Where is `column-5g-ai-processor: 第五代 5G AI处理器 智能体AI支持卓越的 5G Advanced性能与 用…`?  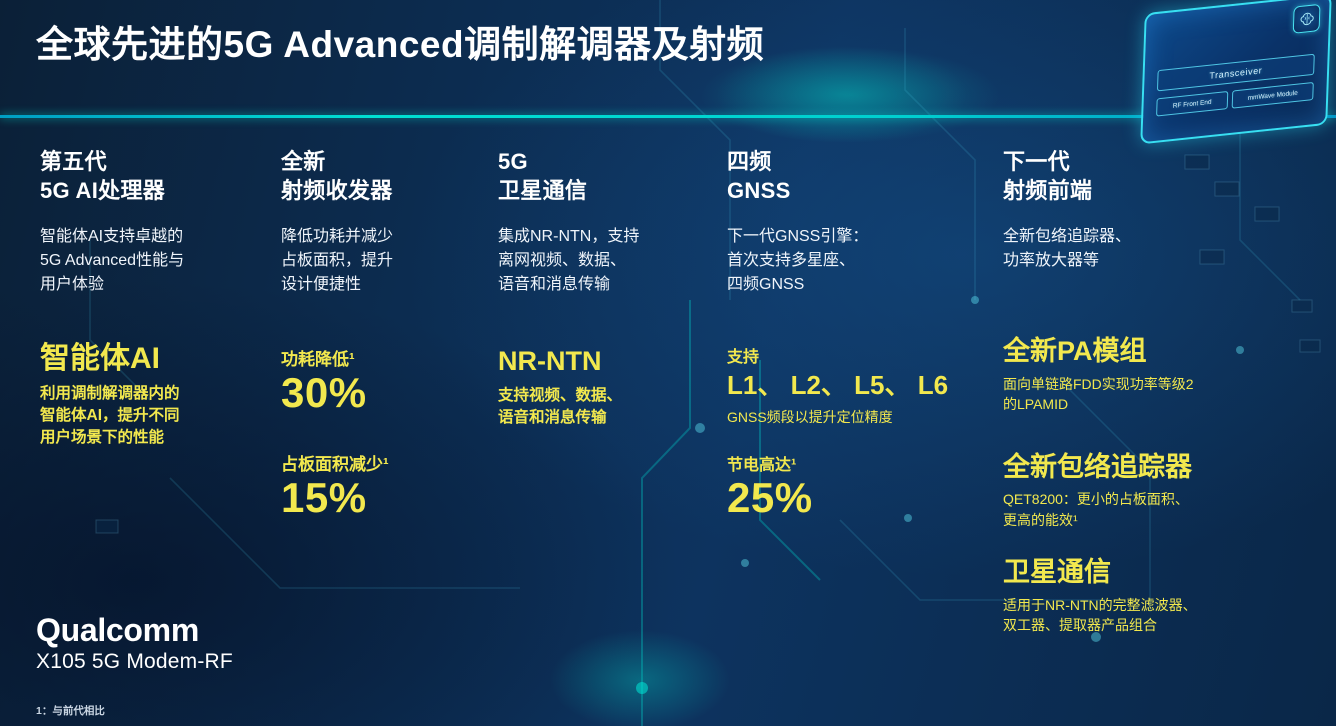
column-5g-ai-processor: 第五代 5G AI处理器 智能体AI支持卓越的 5G Advanced性能与 用… is located at coordinates (154, 298).